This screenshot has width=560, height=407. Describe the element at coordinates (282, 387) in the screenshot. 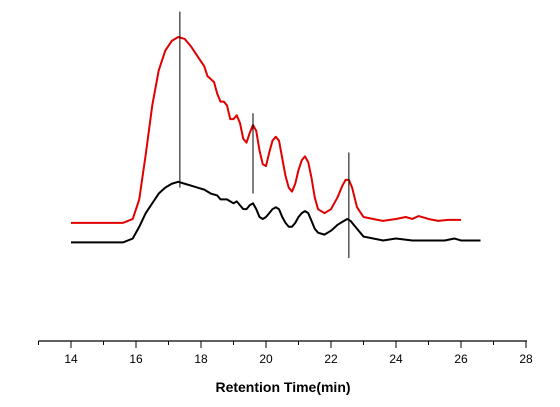

I see `x-axis-title: Retention Time(min)` at that location.